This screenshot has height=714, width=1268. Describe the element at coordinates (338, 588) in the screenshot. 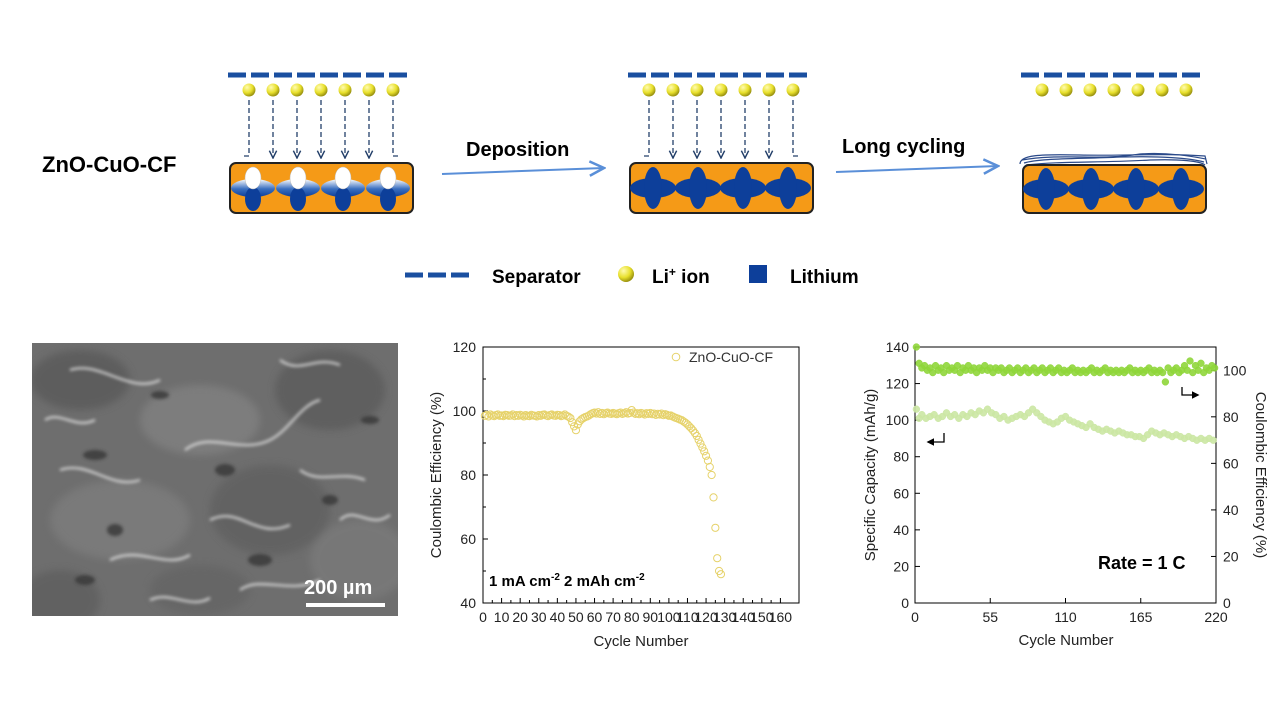

I see `sem-scale-label: 200 µm` at that location.